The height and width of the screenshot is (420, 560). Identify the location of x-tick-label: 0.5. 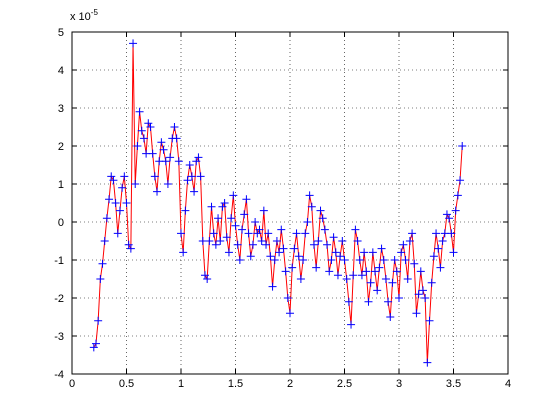
(126, 384).